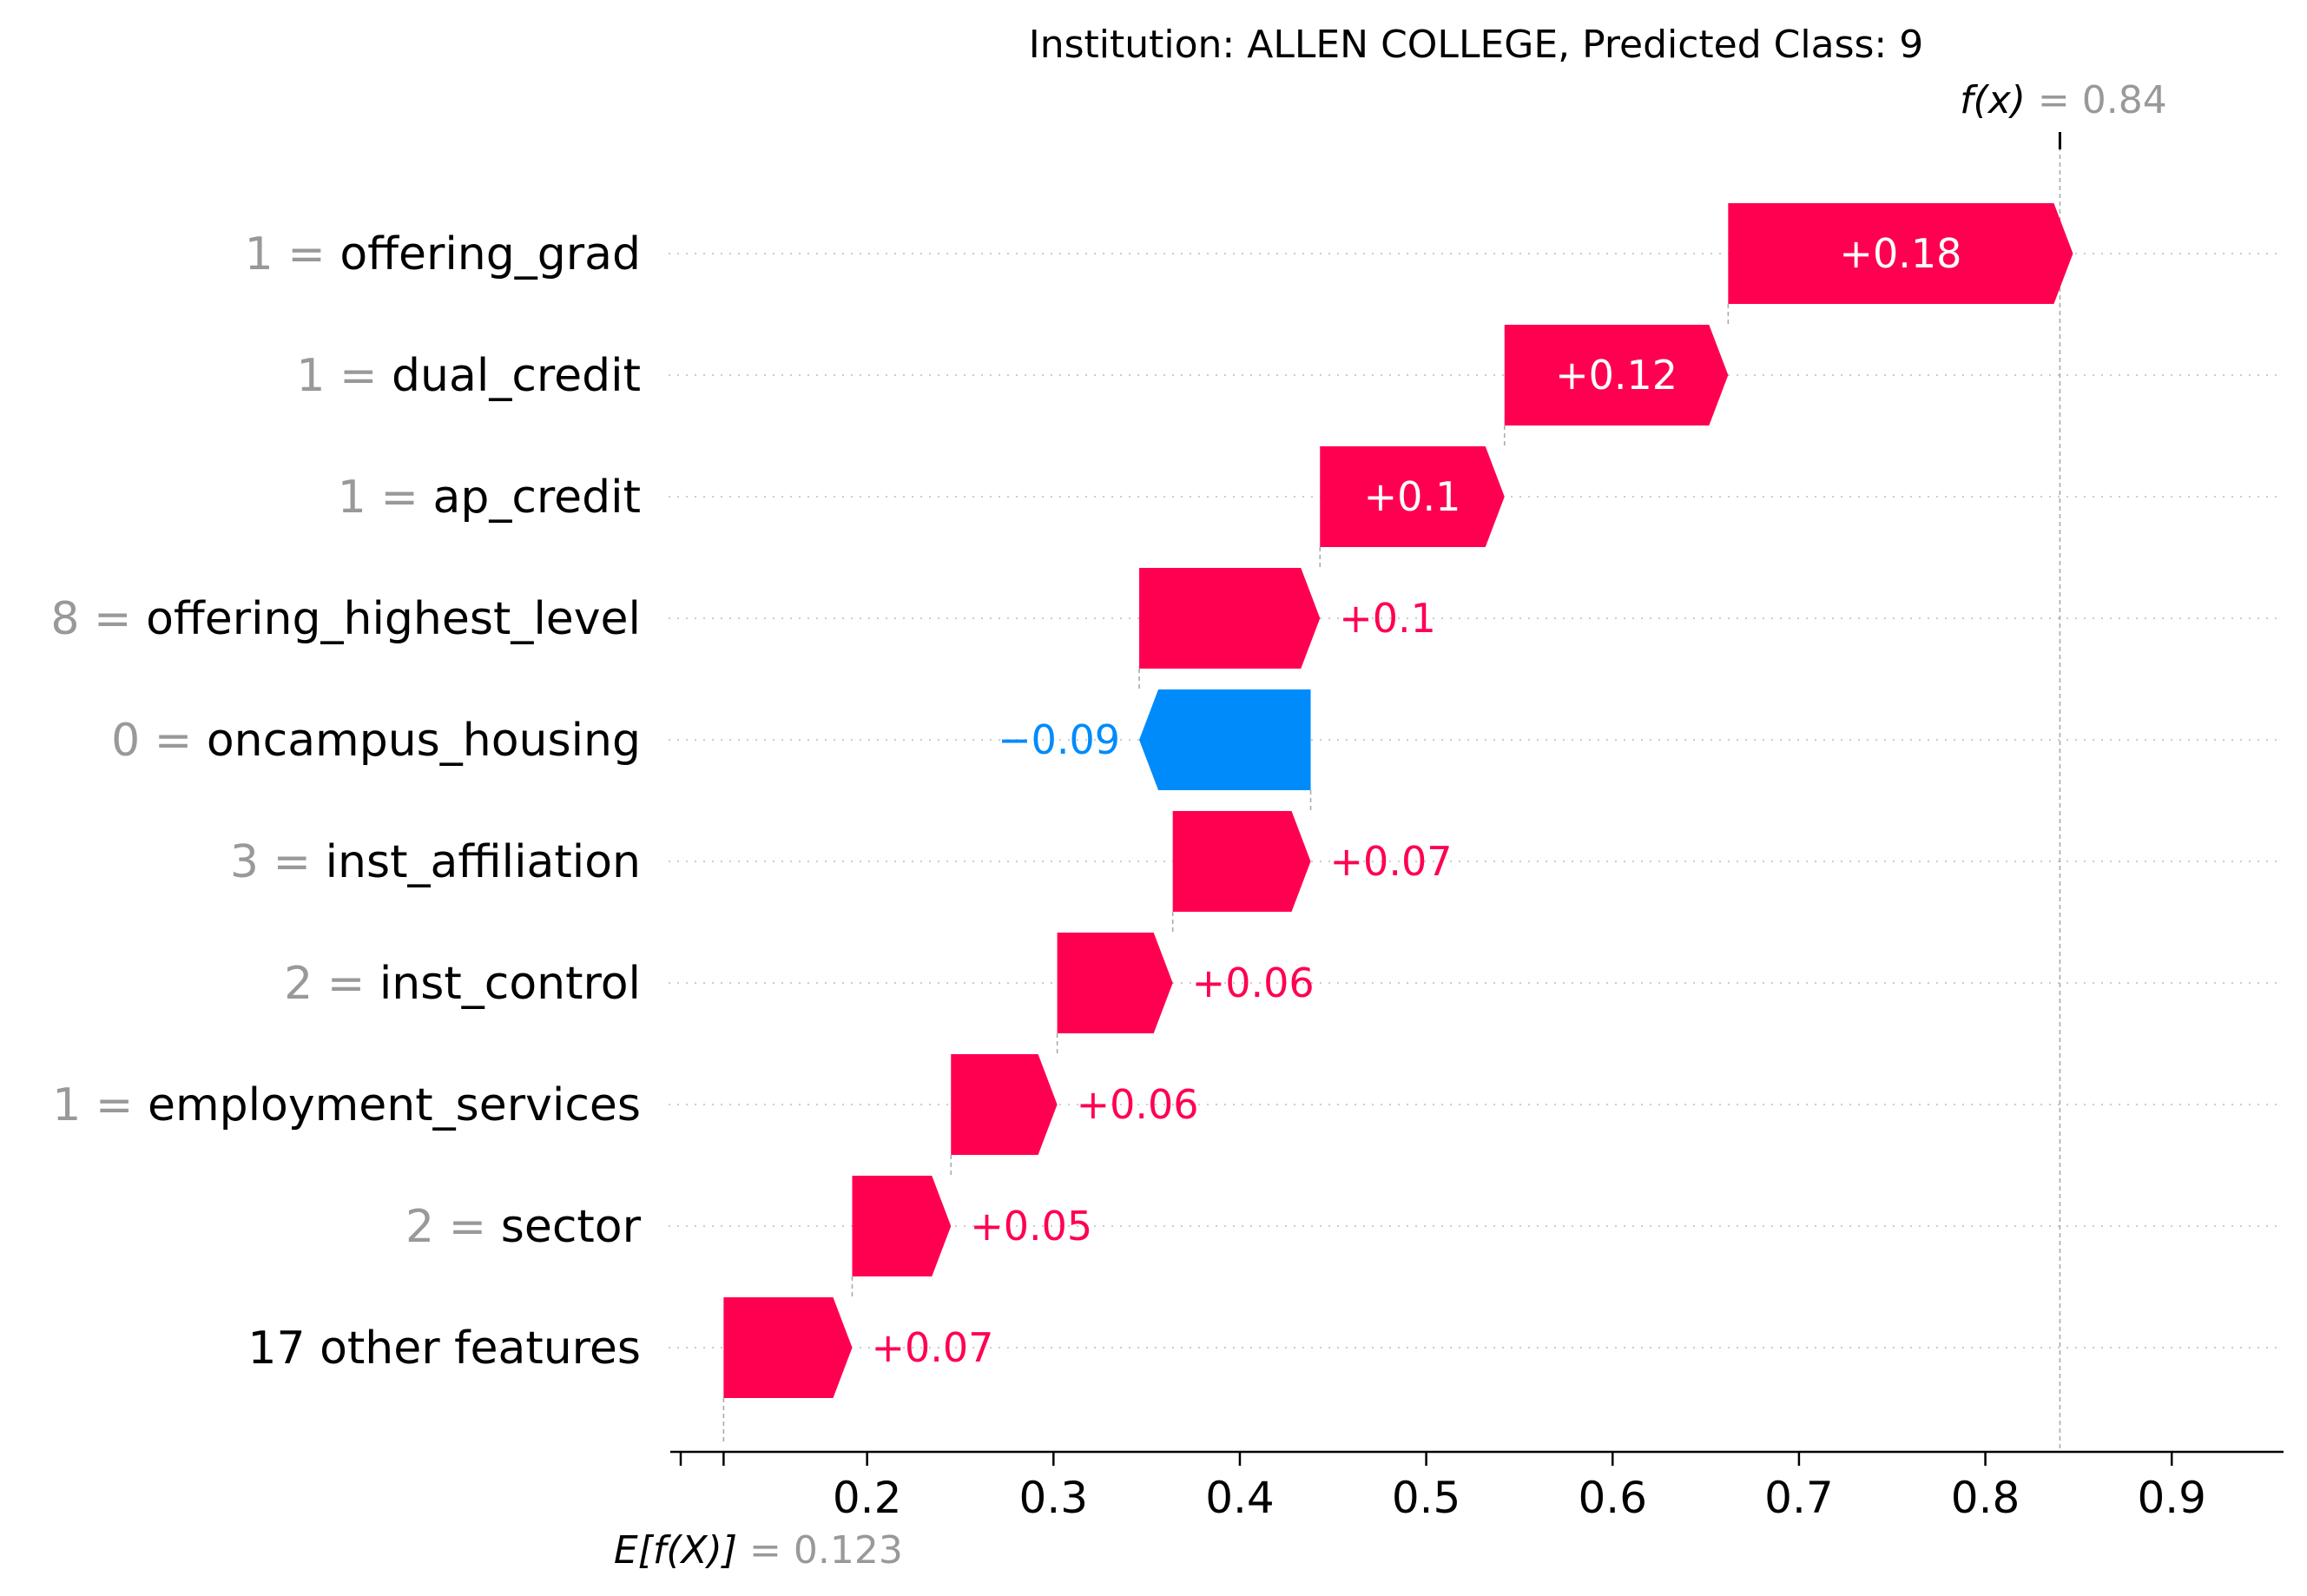 This screenshot has width=2307, height=1596. Describe the element at coordinates (681, 1550) in the screenshot. I see `base-symbol: E[f(X)]` at that location.